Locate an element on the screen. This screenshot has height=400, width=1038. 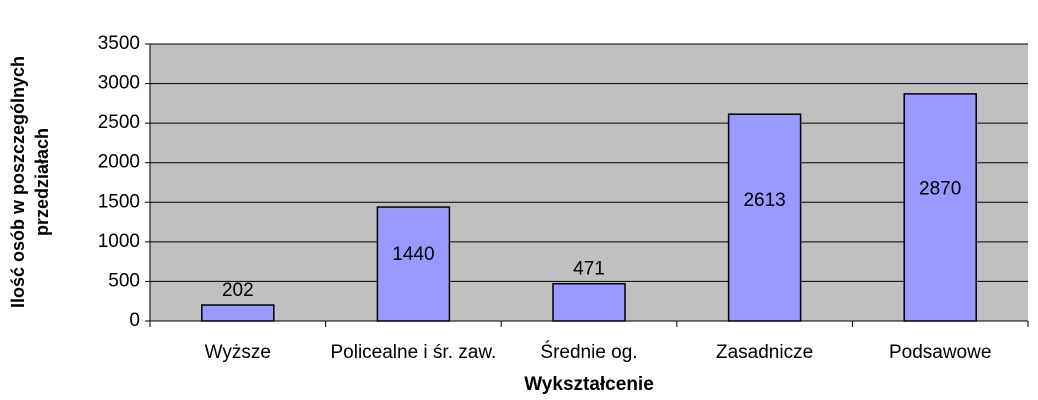
y-tick-label: 0 is located at coordinates (134, 320).